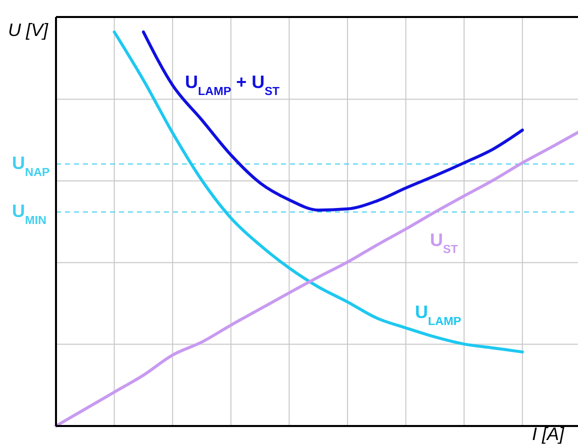 This screenshot has width=578, height=445. I want to click on ref-line-label: U$_{MIN}$, so click(29, 214).